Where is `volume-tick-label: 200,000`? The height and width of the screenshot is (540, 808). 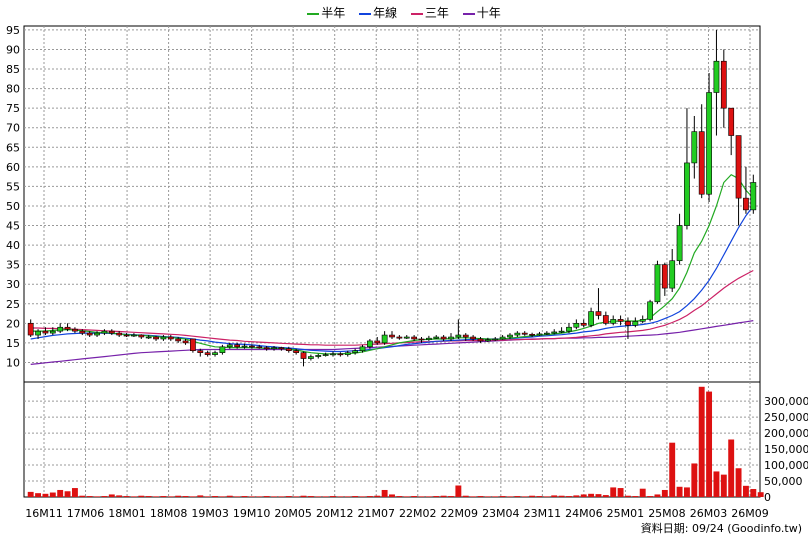
volume-tick-label: 200,000 is located at coordinates (786, 433).